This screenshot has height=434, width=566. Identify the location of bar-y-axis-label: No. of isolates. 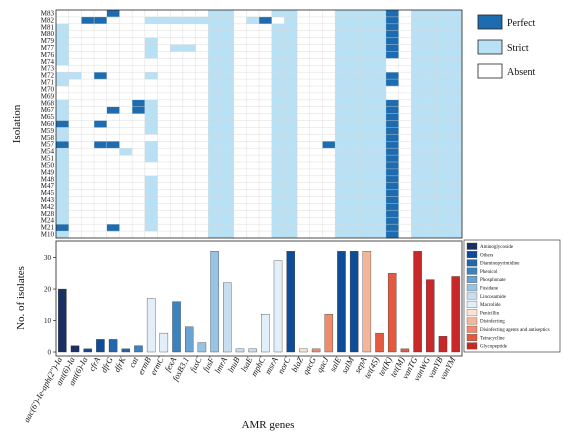
(21, 298).